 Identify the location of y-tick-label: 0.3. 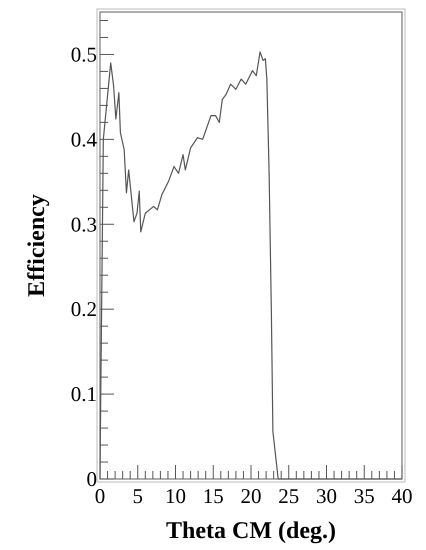
(83, 224).